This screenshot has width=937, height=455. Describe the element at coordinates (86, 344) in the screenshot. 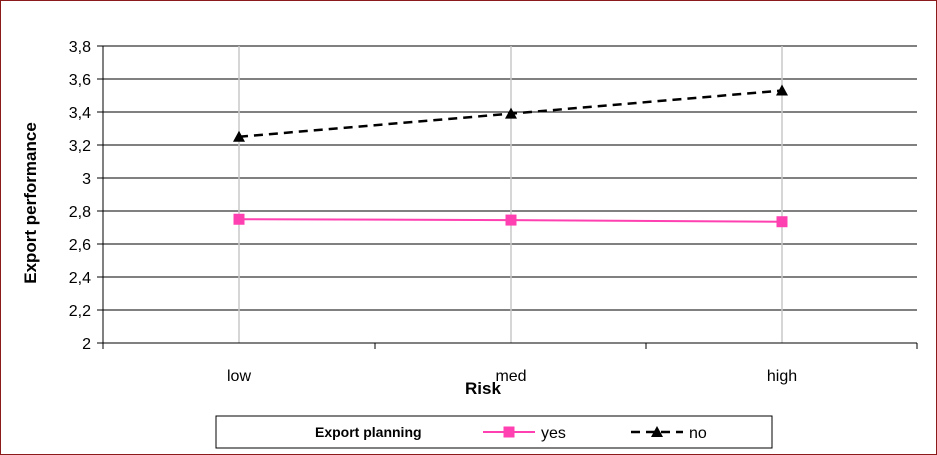

I see `y-tick-label: 2` at that location.